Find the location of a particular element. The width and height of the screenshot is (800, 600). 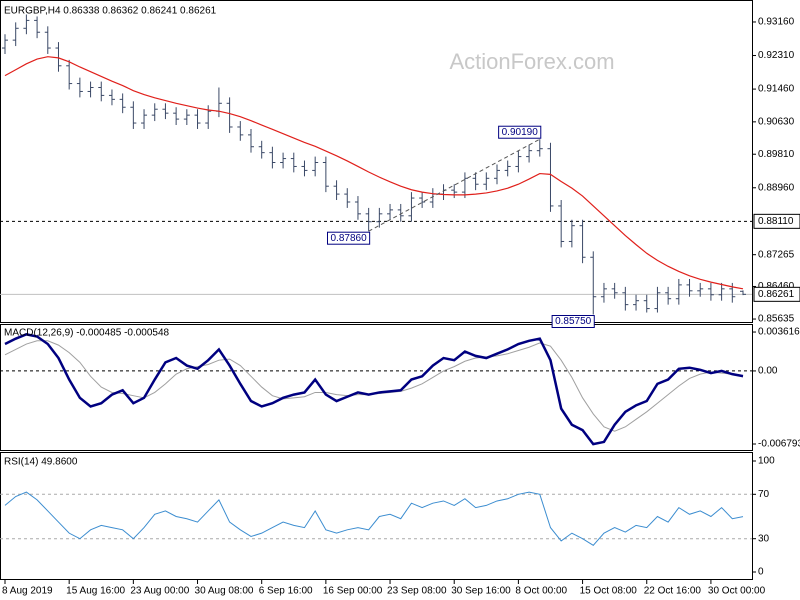

y-tick-label: 30 is located at coordinates (764, 538).